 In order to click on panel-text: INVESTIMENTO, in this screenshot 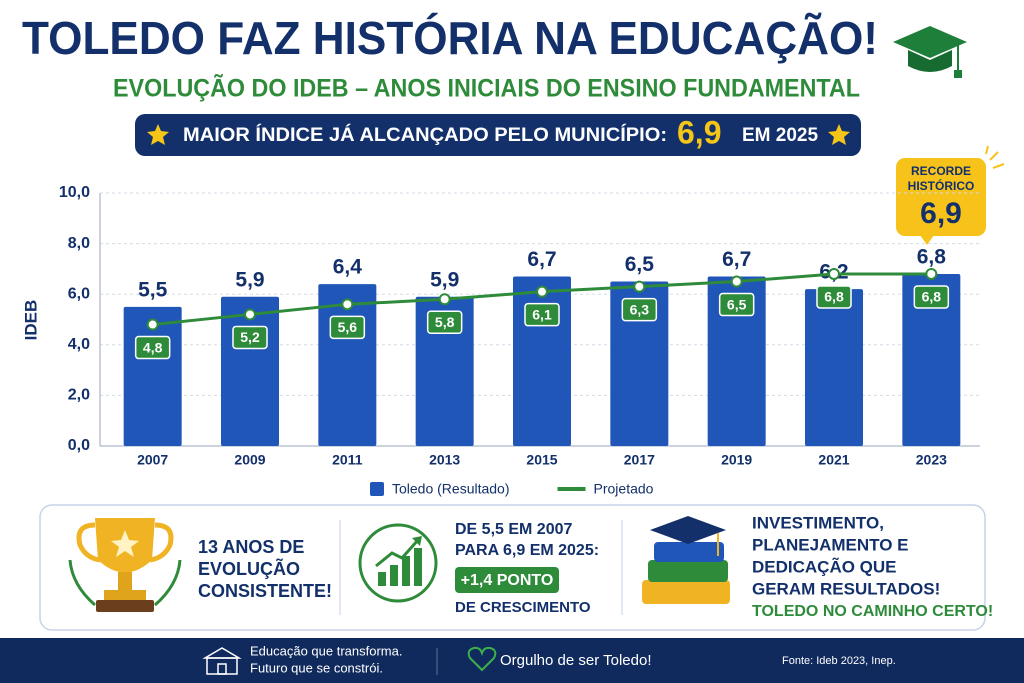, I will do `click(818, 522)`.